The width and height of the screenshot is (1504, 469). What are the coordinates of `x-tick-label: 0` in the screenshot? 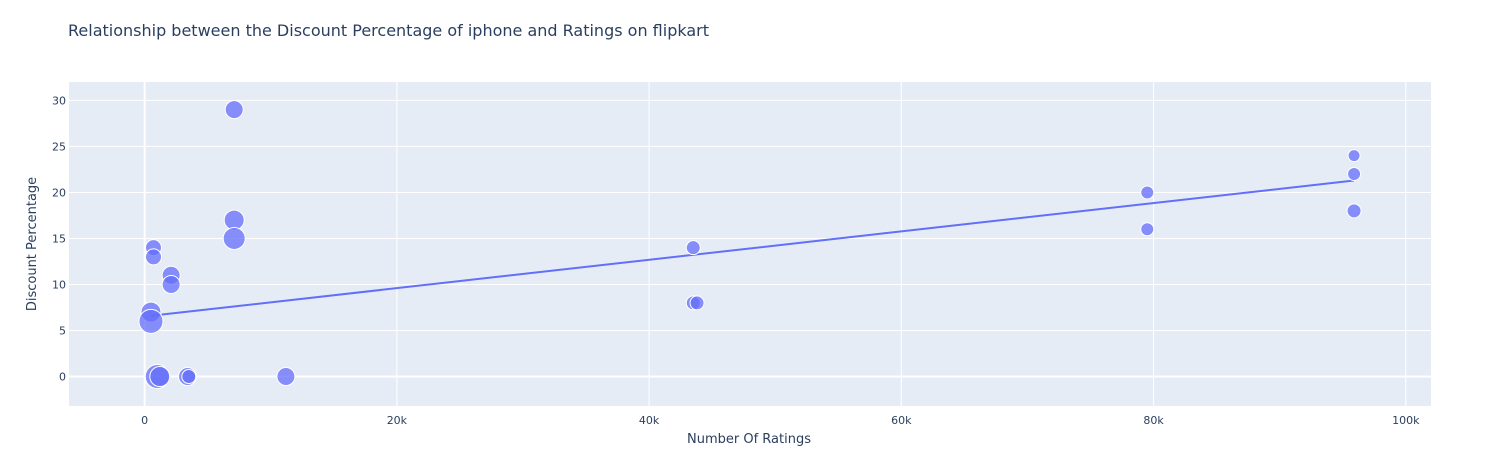 It's located at (144, 420).